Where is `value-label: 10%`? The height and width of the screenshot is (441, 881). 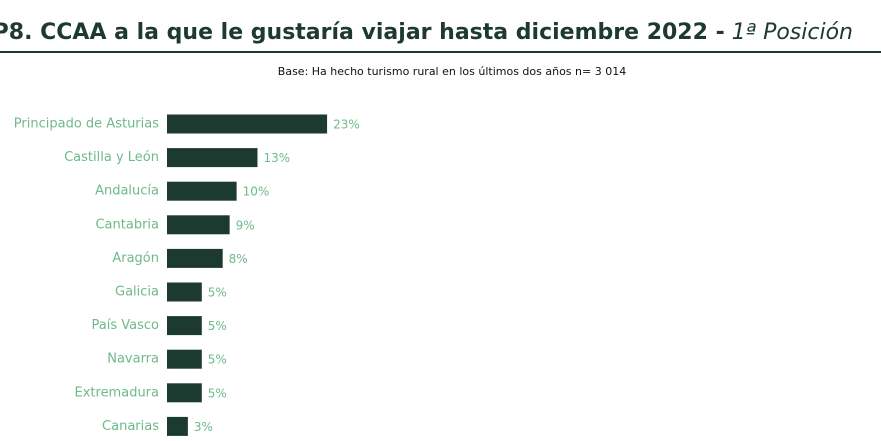 value-label: 10% is located at coordinates (256, 192).